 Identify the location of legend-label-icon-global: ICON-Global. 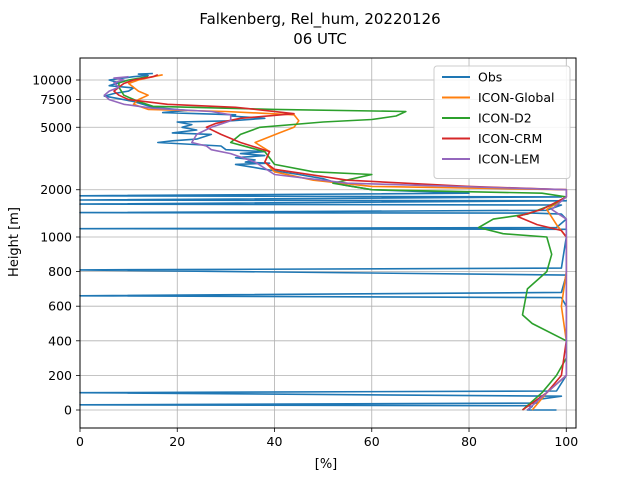
(516, 97).